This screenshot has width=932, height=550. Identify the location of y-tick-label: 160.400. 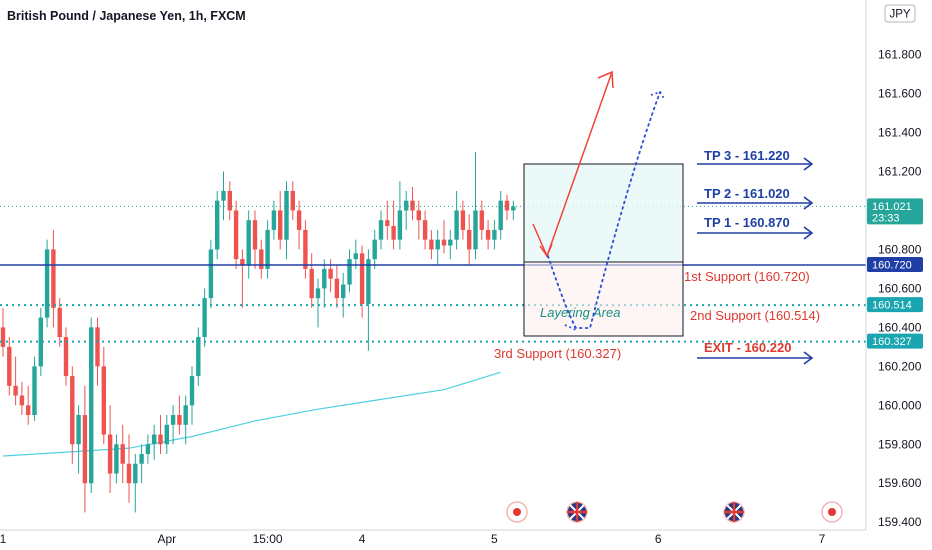
(900, 327).